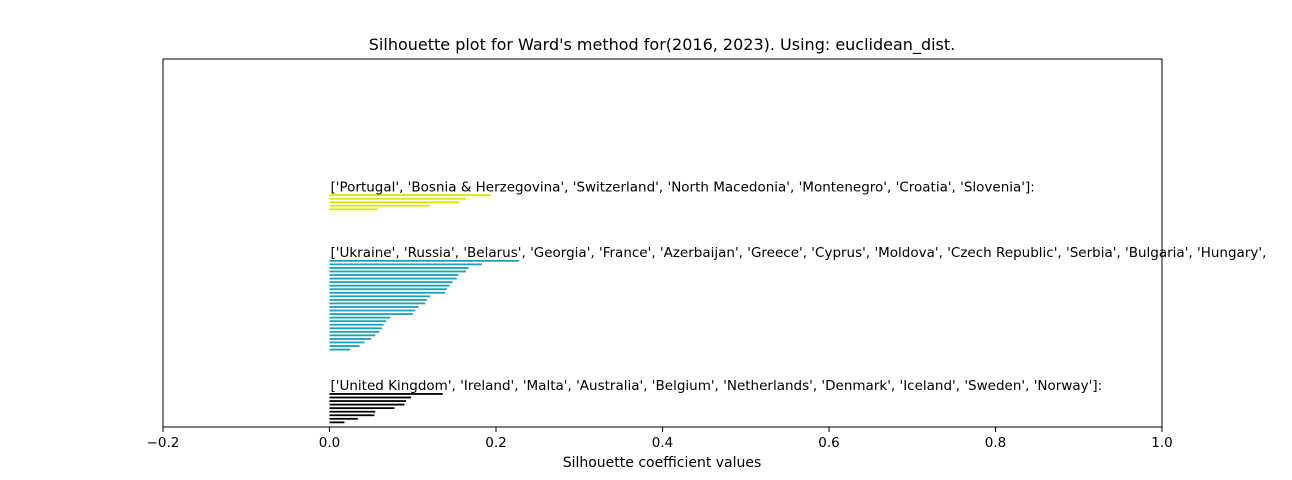 The height and width of the screenshot is (480, 1292). What do you see at coordinates (163, 443) in the screenshot?
I see `x-tick-label: −0.2` at bounding box center [163, 443].